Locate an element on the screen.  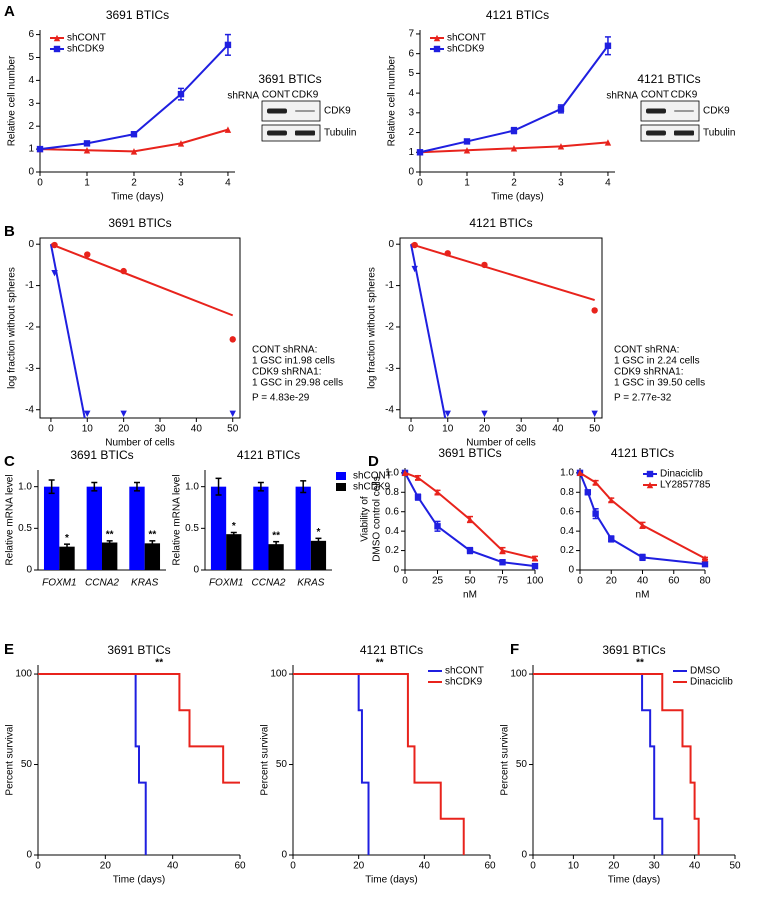
blot-shrna-label: shRNA is located at coordinates (243, 96).